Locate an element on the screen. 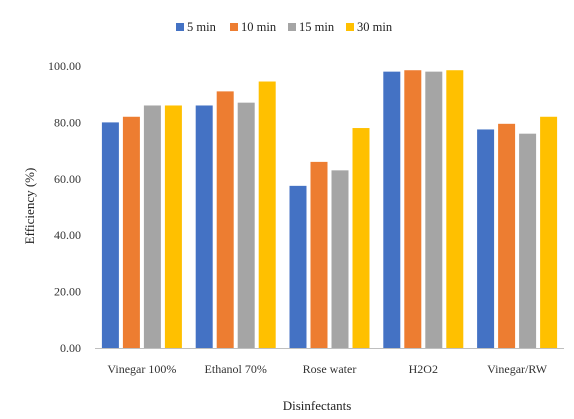 The width and height of the screenshot is (574, 419). y-tick-label: 80.00 is located at coordinates (67, 122).